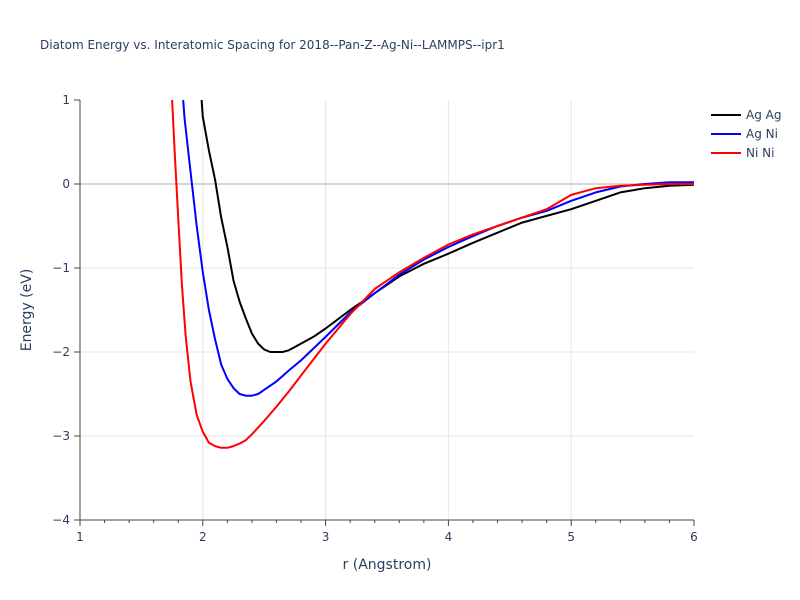 The image size is (800, 600). What do you see at coordinates (27, 310) in the screenshot?
I see `y-axis-label: Energy (eV)` at bounding box center [27, 310].